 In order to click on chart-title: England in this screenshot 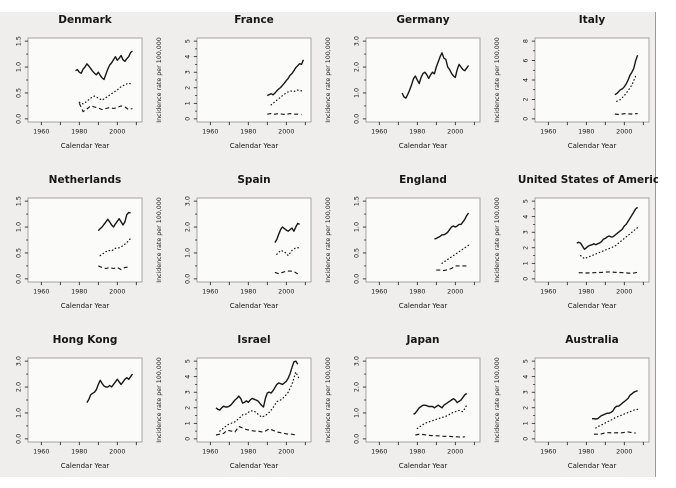, I will do `click(423, 180)`.